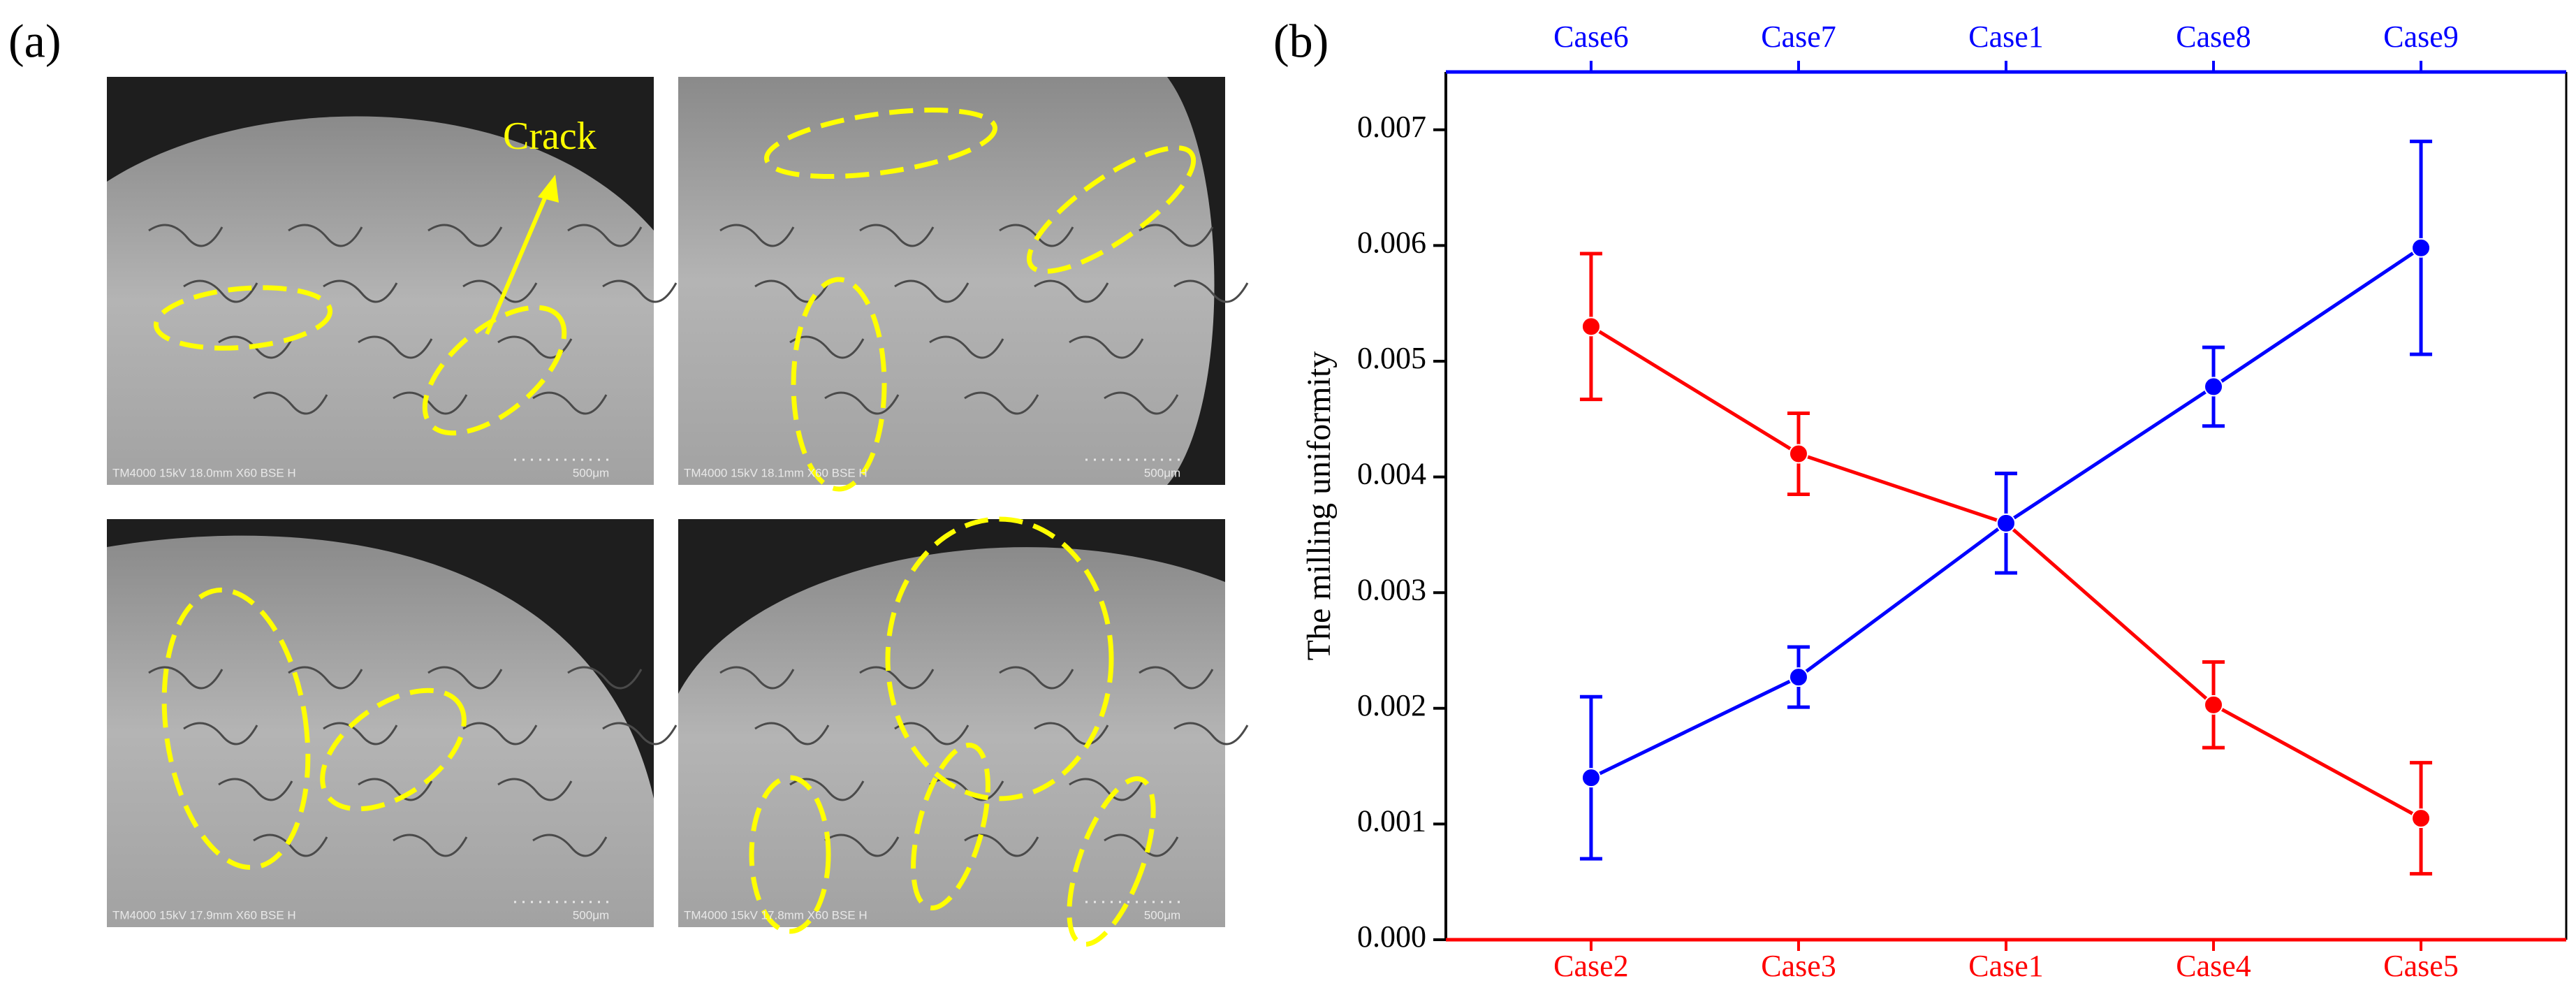  Describe the element at coordinates (1798, 966) in the screenshot. I see `x-tick-label: Case3` at that location.